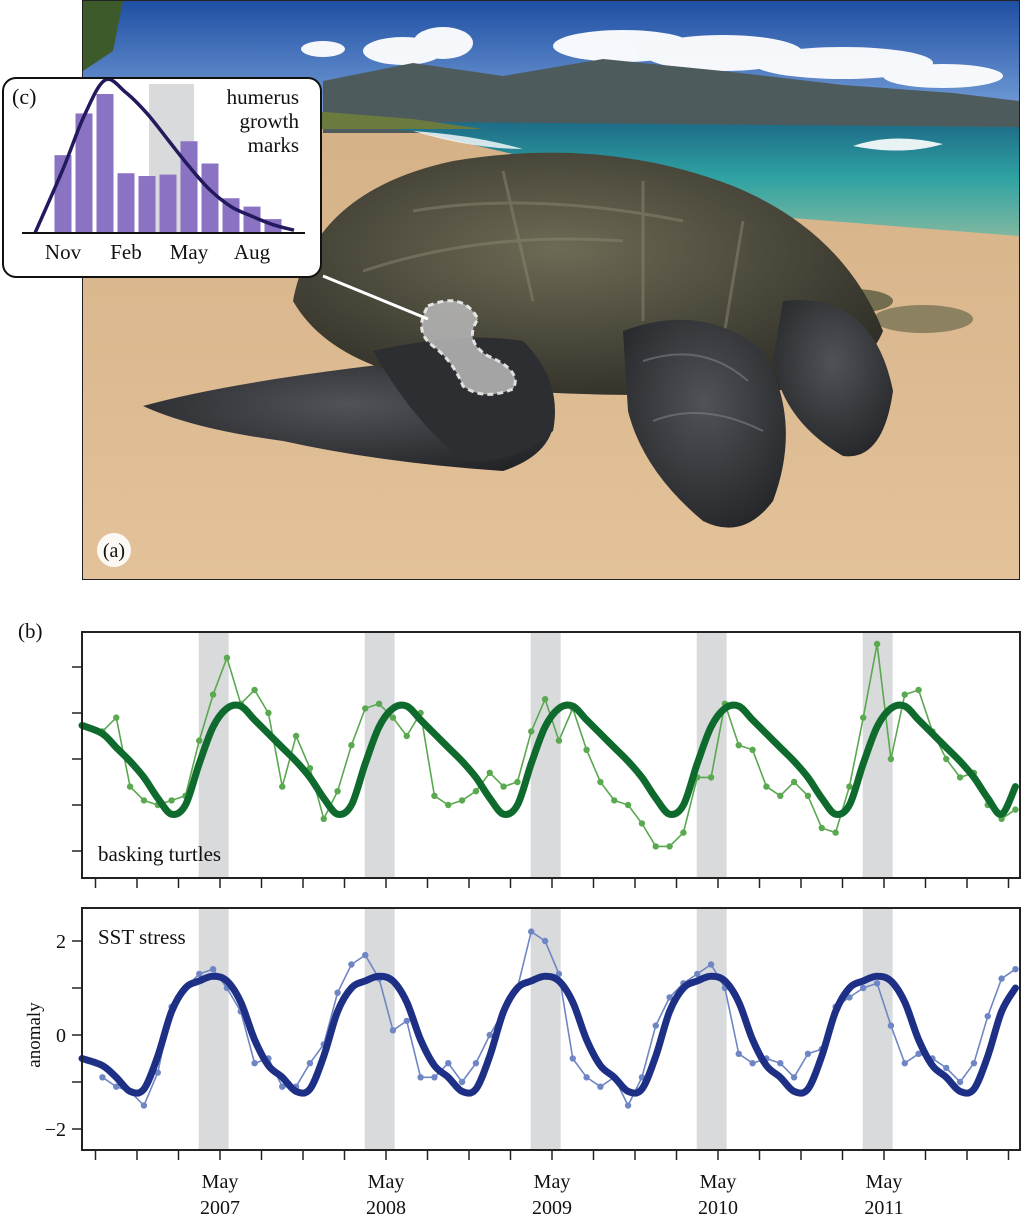  What do you see at coordinates (552, 1208) in the screenshot?
I see `x-tick-label-year: 2009` at bounding box center [552, 1208].